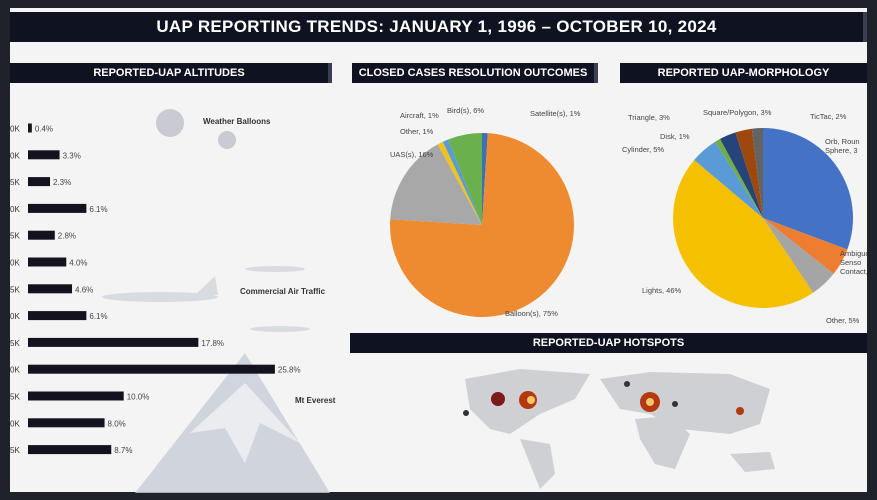 This screenshot has height=500, width=877. I want to click on pie-slice-label: Orb, Roun Sphere, 3, so click(842, 146).